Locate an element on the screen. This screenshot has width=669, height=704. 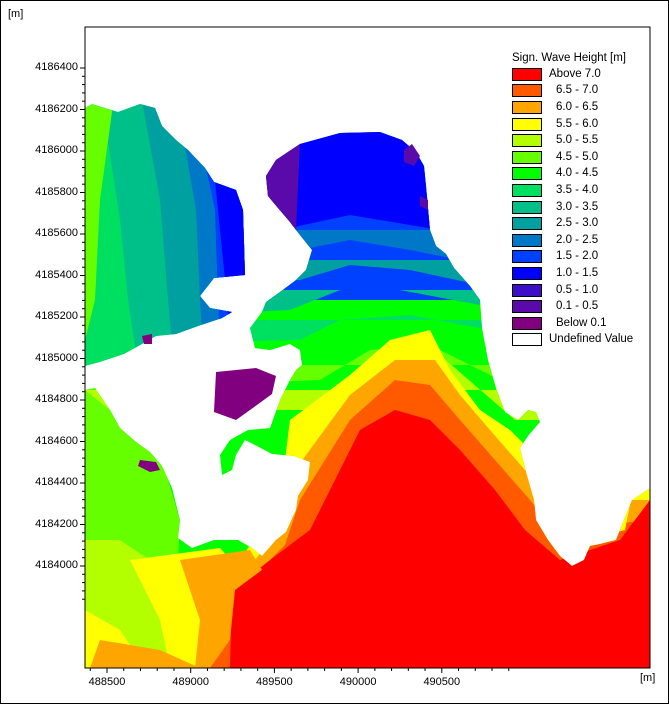
legend-item: Undefined Value is located at coordinates (572, 340).